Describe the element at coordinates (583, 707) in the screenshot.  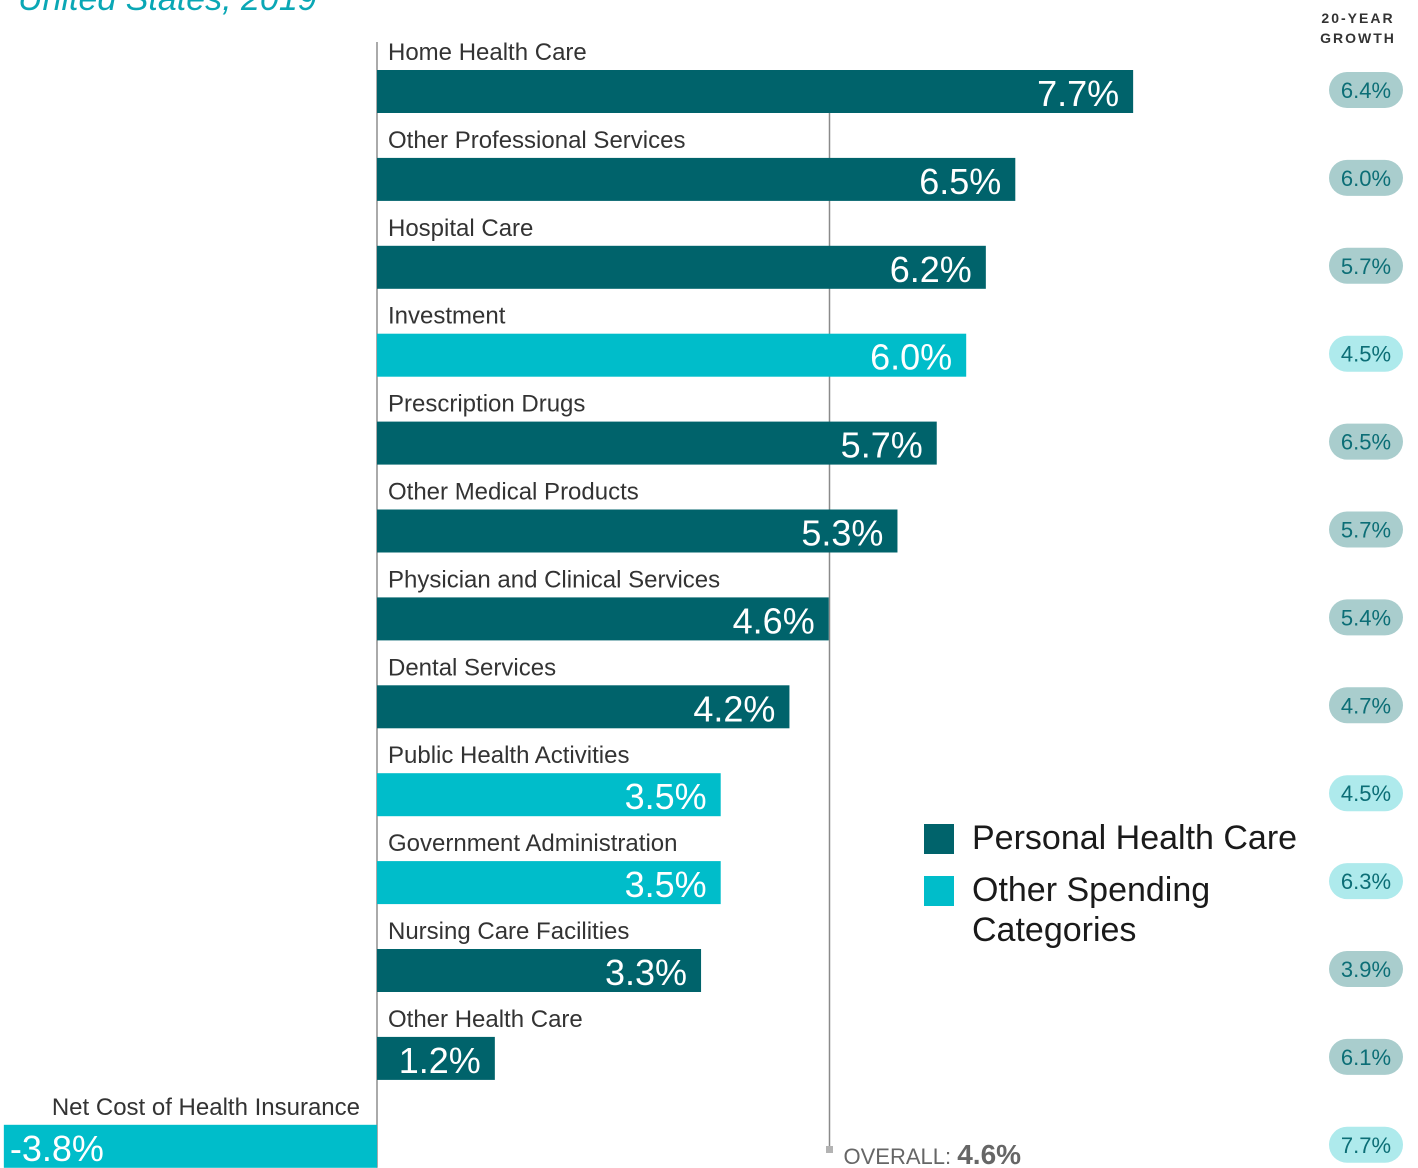
I see `bar-dental-services` at that location.